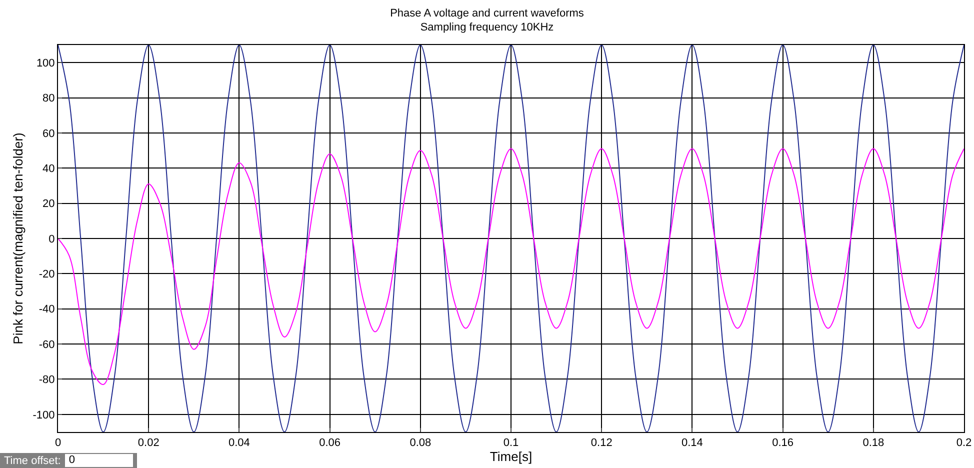 Image resolution: width=974 pixels, height=468 pixels. Describe the element at coordinates (46, 310) in the screenshot. I see `y-tick-label: -40` at that location.